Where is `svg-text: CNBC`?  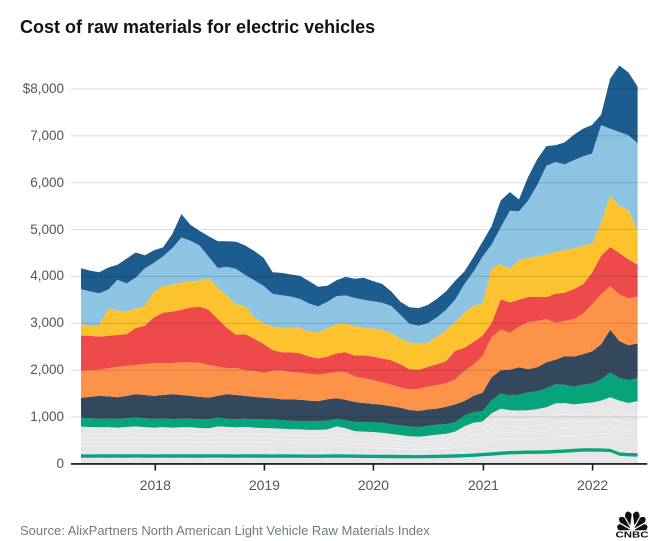 svg-text: CNBC is located at coordinates (632, 534).